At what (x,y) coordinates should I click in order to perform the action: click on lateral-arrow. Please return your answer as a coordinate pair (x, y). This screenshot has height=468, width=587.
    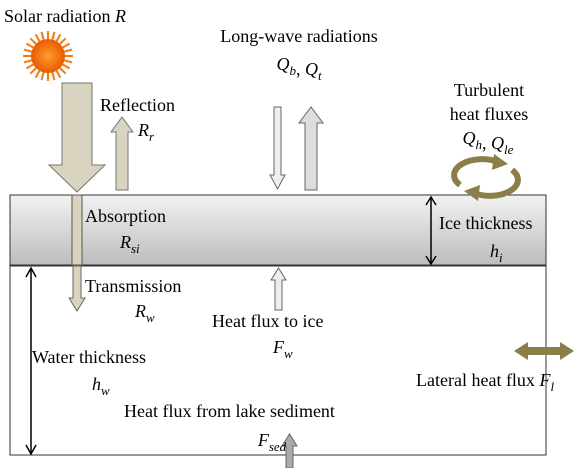
    Looking at the image, I should click on (544, 351).